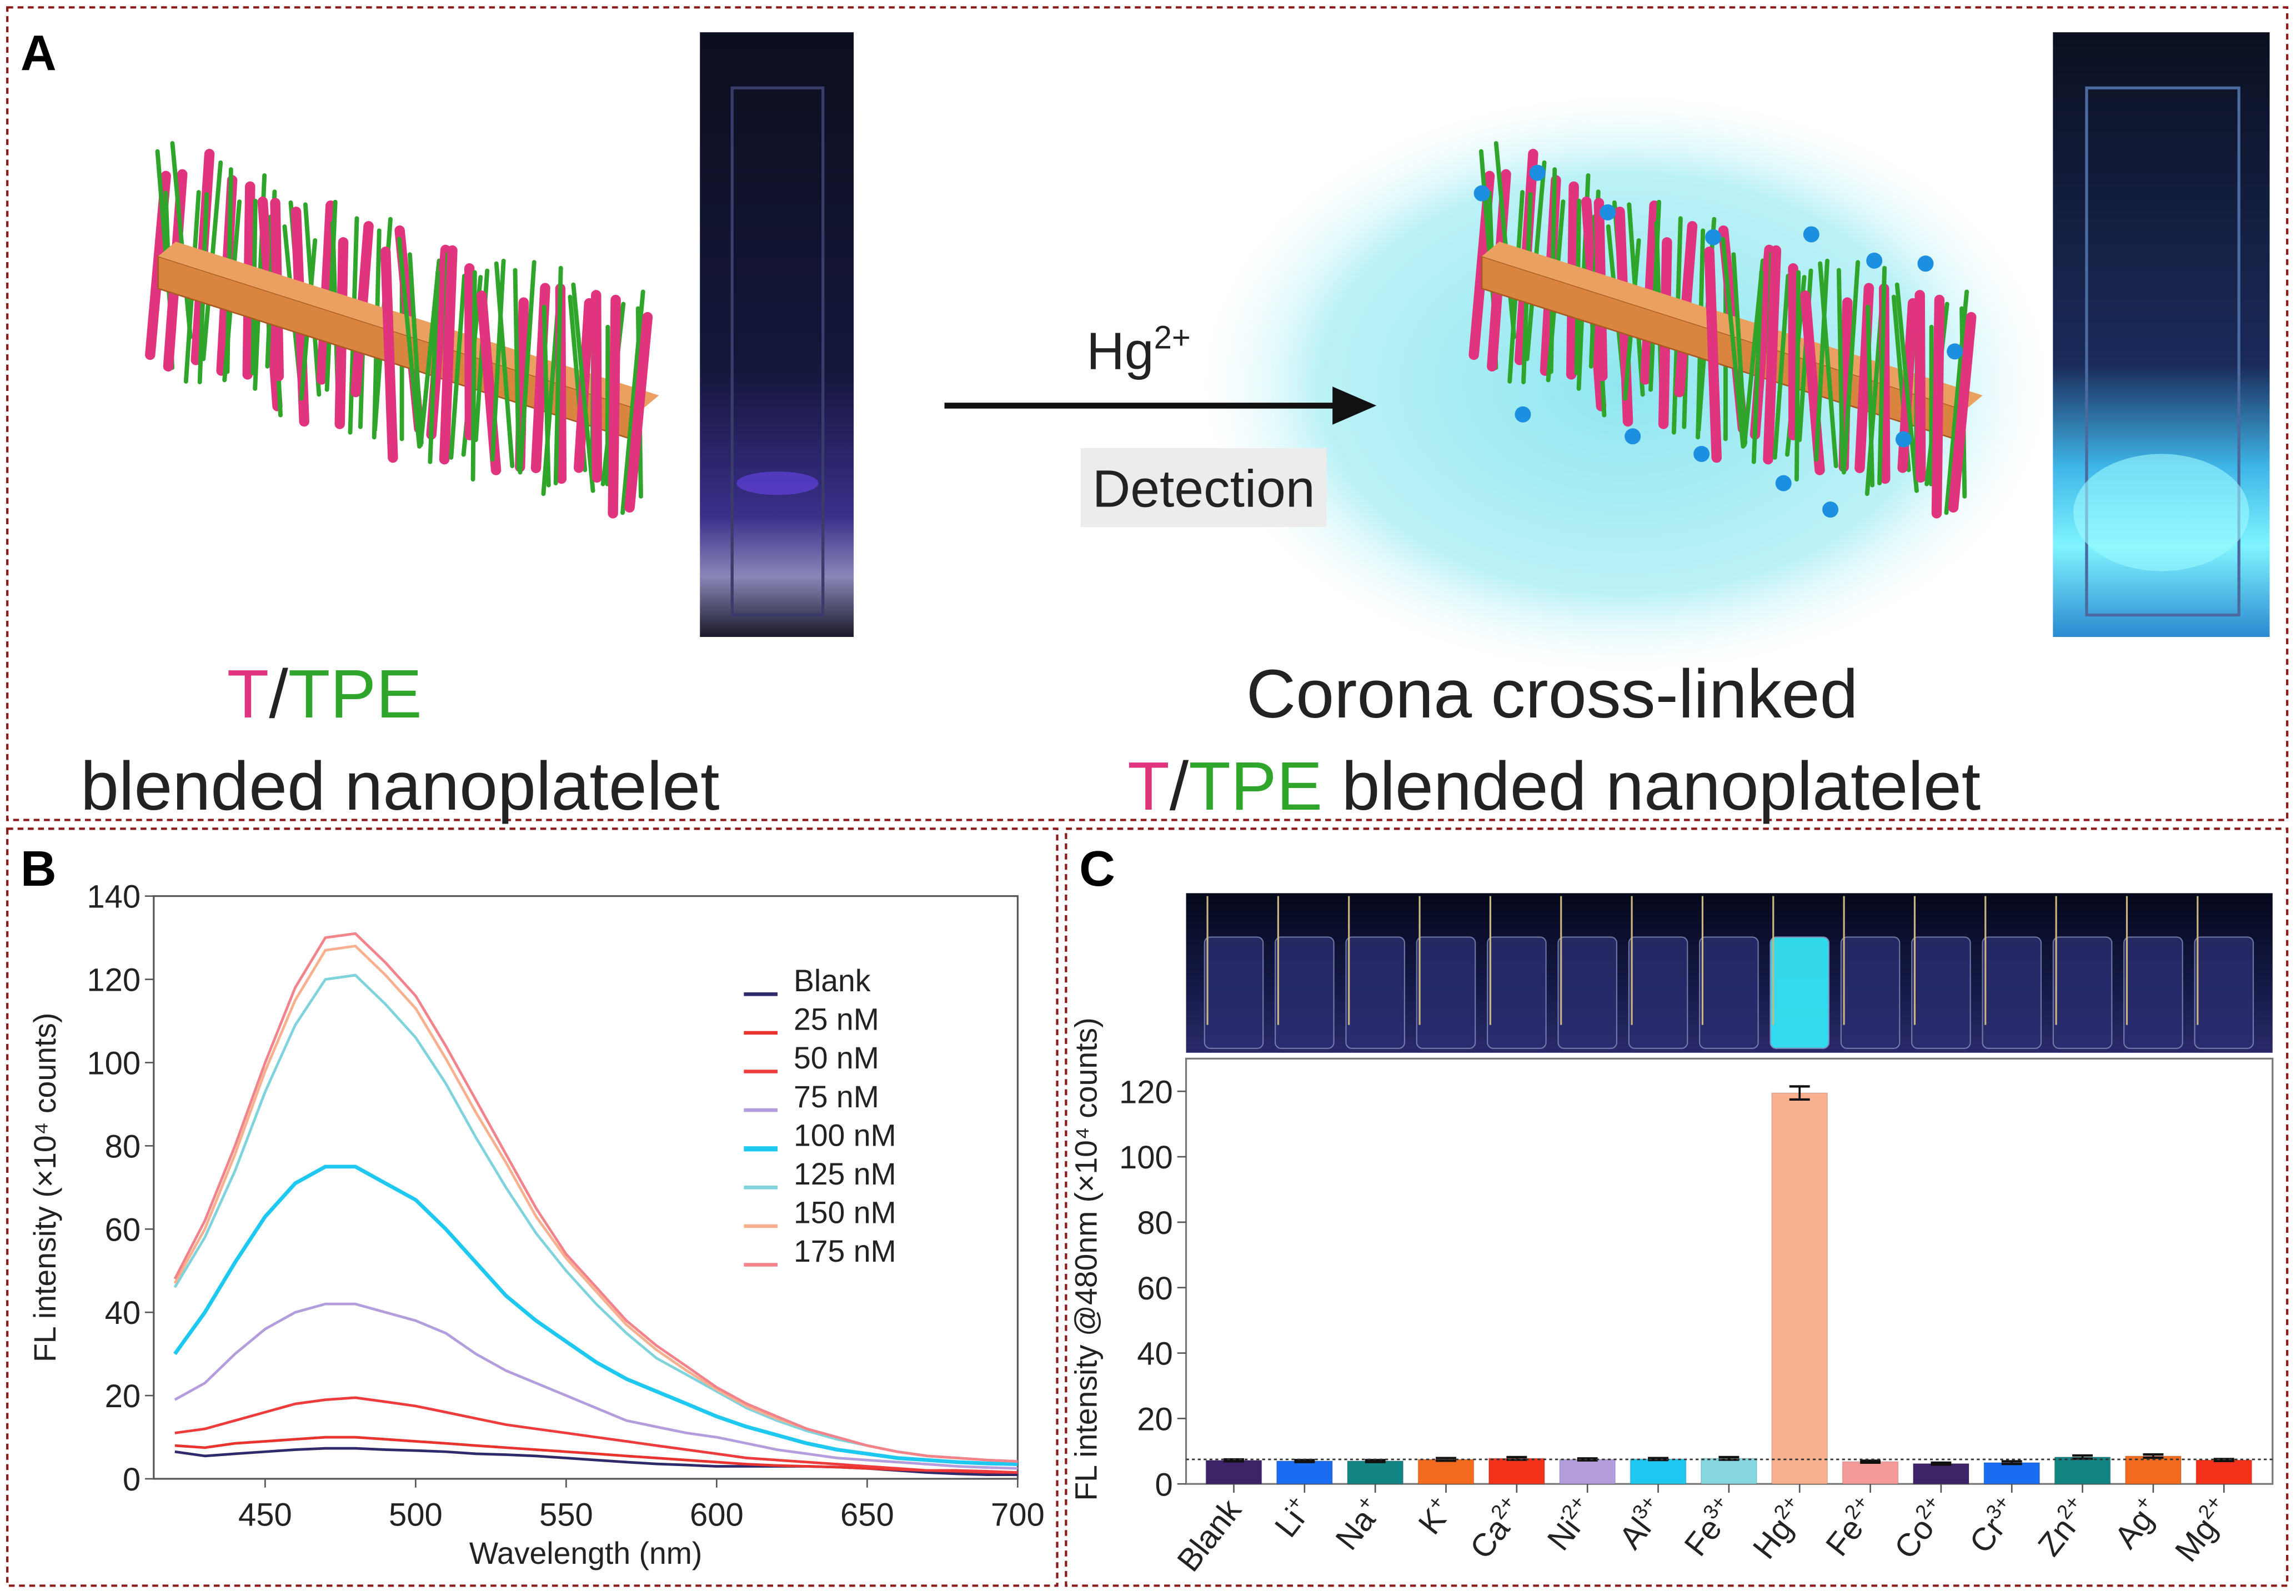 This screenshot has width=2296, height=1596. I want to click on legend-label: 50 nM, so click(836, 1058).